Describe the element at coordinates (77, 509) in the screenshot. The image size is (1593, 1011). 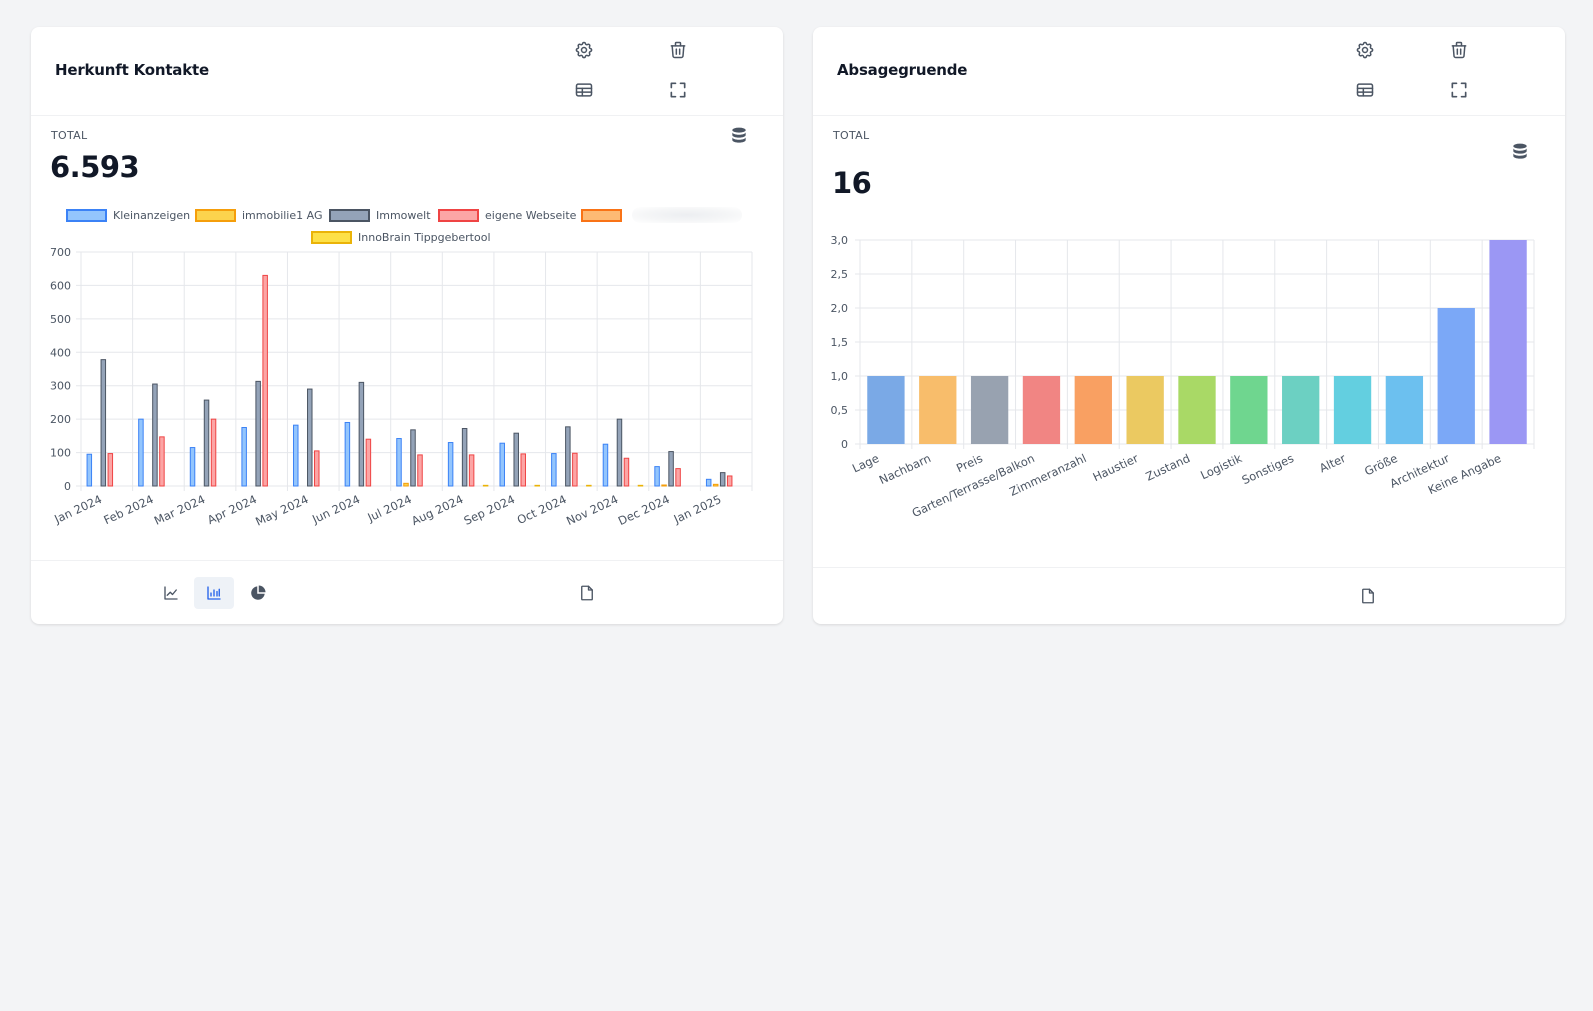
I see `x-tick-label: Jan 2024` at that location.